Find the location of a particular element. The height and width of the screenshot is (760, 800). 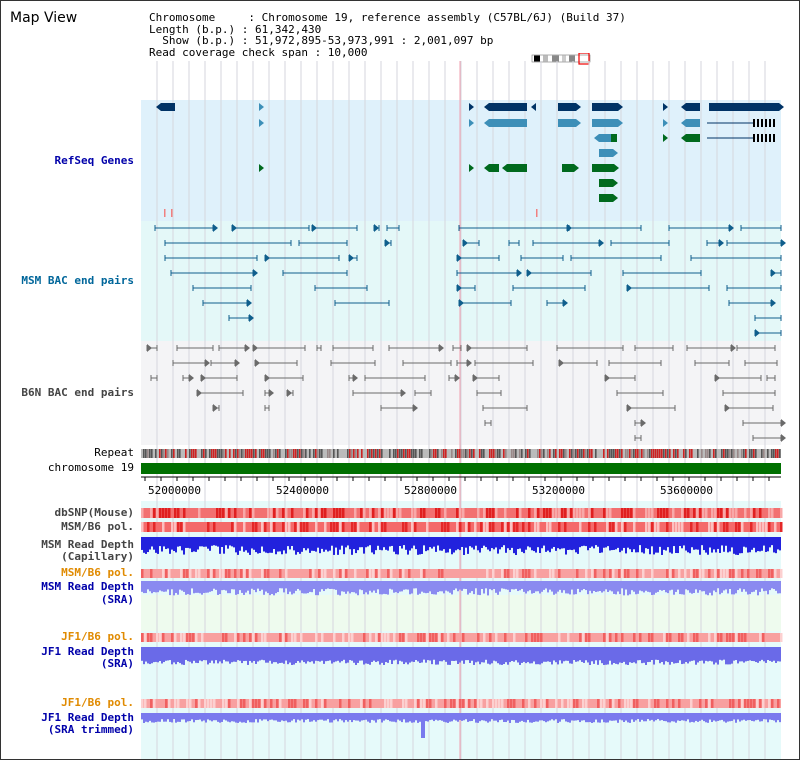

snp-mark is located at coordinates (537, 213).